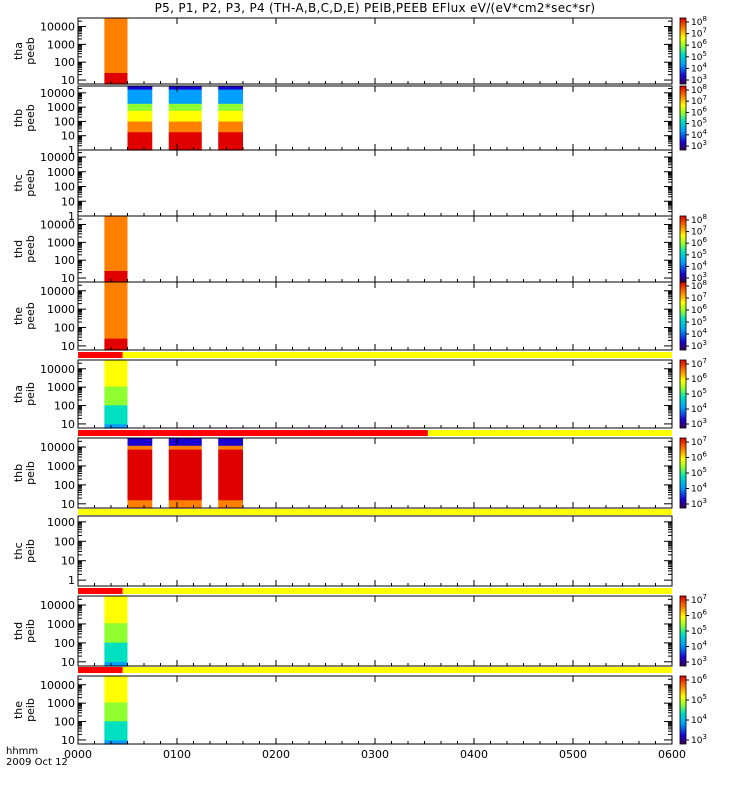  Describe the element at coordinates (18, 473) in the screenshot. I see `panel-probe-label: thb` at that location.